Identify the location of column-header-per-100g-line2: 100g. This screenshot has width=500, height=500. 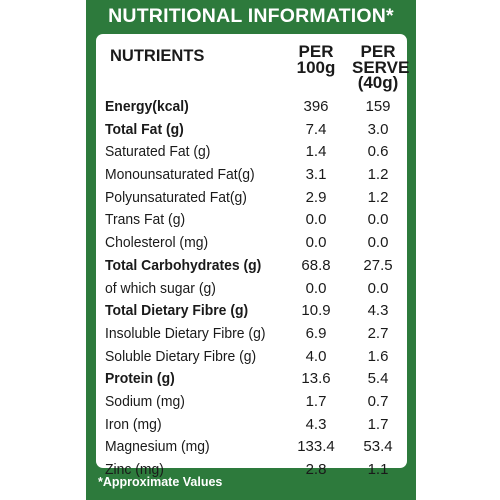
(316, 67).